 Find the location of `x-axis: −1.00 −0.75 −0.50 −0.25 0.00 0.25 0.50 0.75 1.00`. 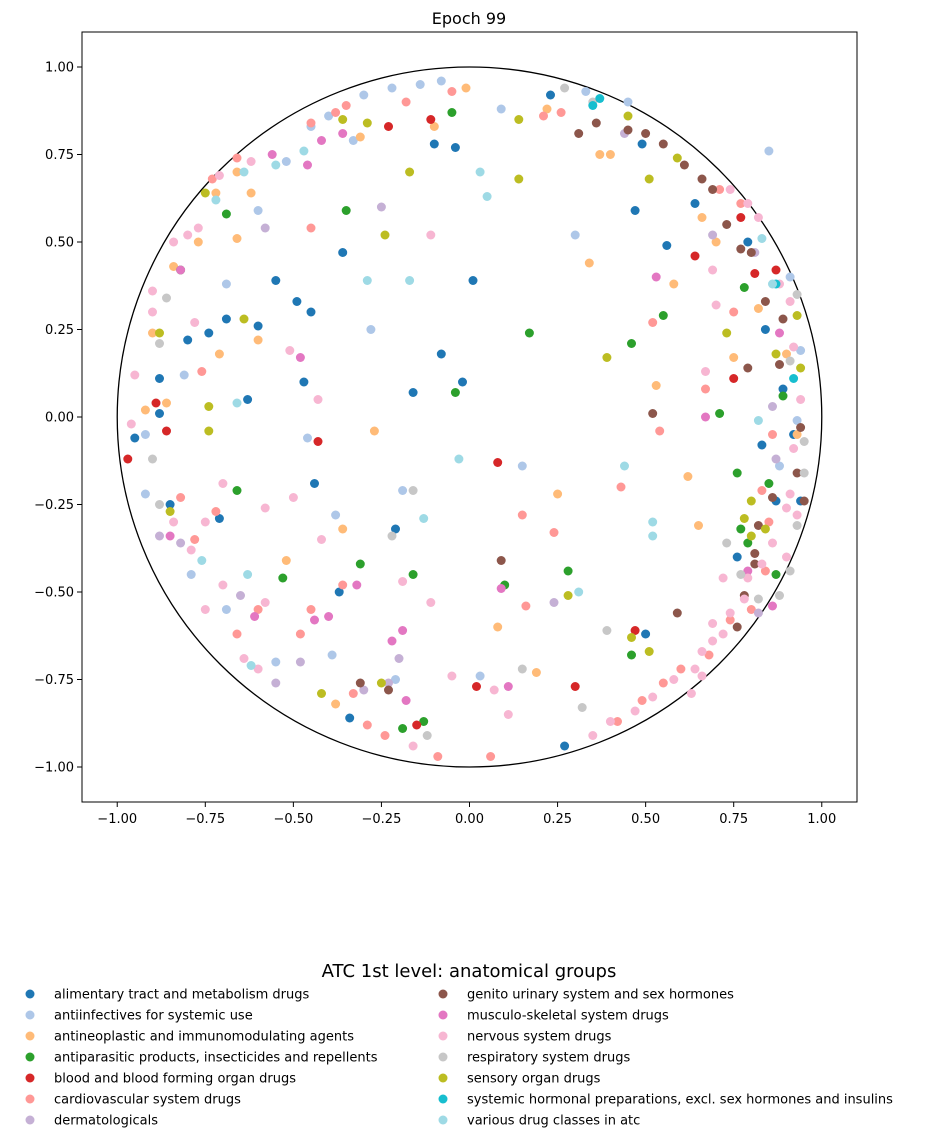

x-axis: −1.00 −0.75 −0.50 −0.25 0.00 0.25 0.50 0.75 1.00 is located at coordinates (466, 814).